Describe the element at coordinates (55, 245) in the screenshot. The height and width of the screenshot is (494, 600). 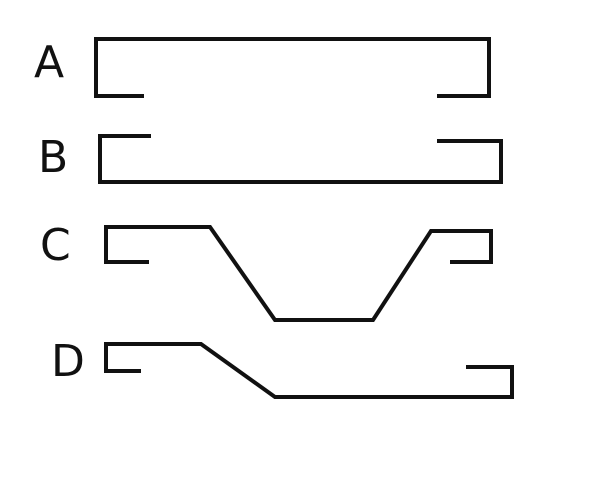
I see `option-c-label: C` at that location.